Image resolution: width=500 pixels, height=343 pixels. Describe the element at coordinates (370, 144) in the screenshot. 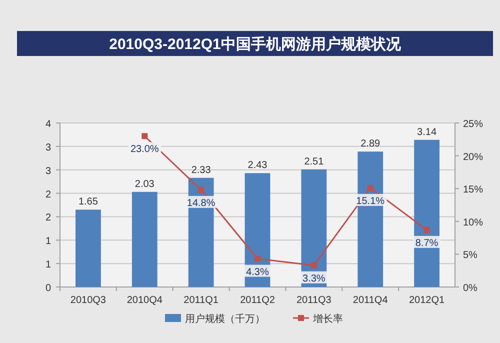

I see `data-label: 2.89` at that location.